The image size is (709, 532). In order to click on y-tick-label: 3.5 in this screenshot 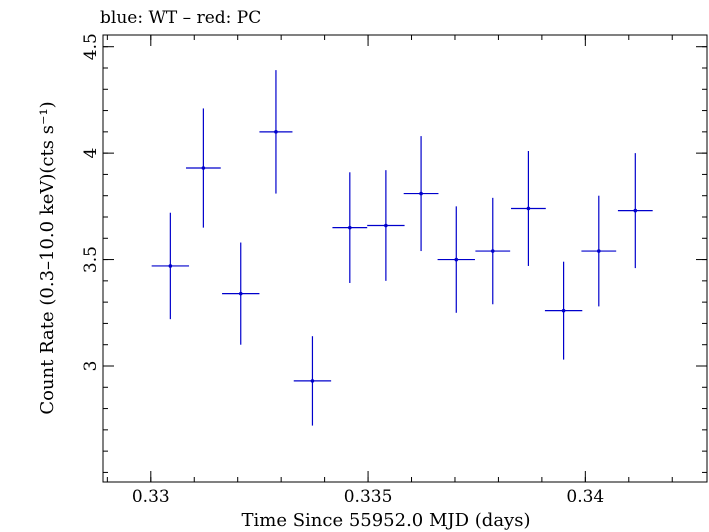, I will do `click(91, 259)`.